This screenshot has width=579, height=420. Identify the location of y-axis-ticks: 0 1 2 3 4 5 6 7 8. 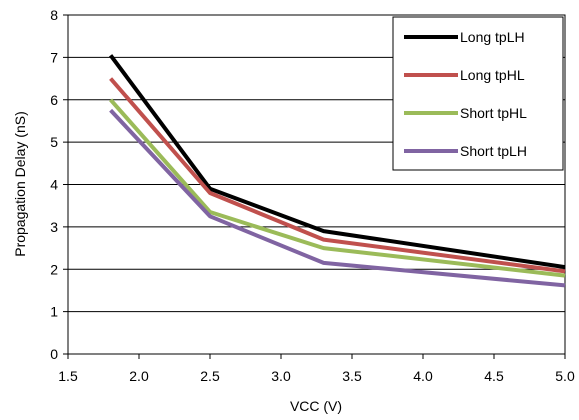
(59, 184).